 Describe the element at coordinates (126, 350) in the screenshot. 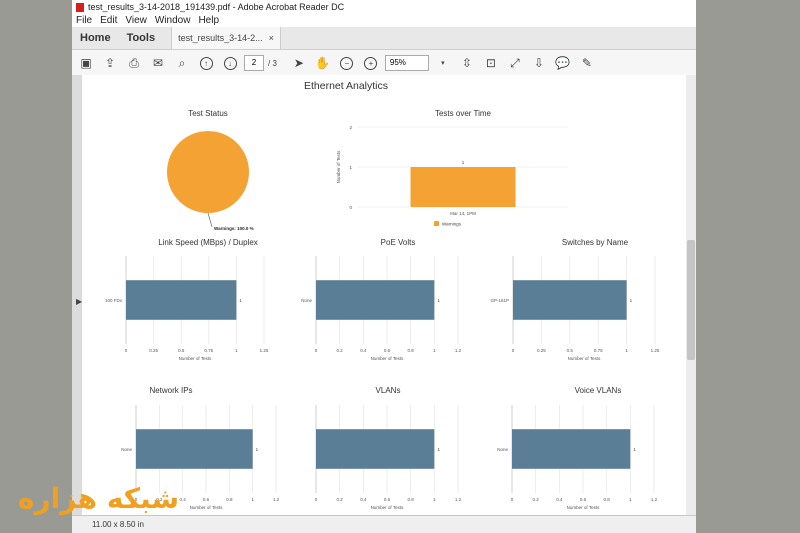

I see `hbar-1-xtick: 0` at that location.